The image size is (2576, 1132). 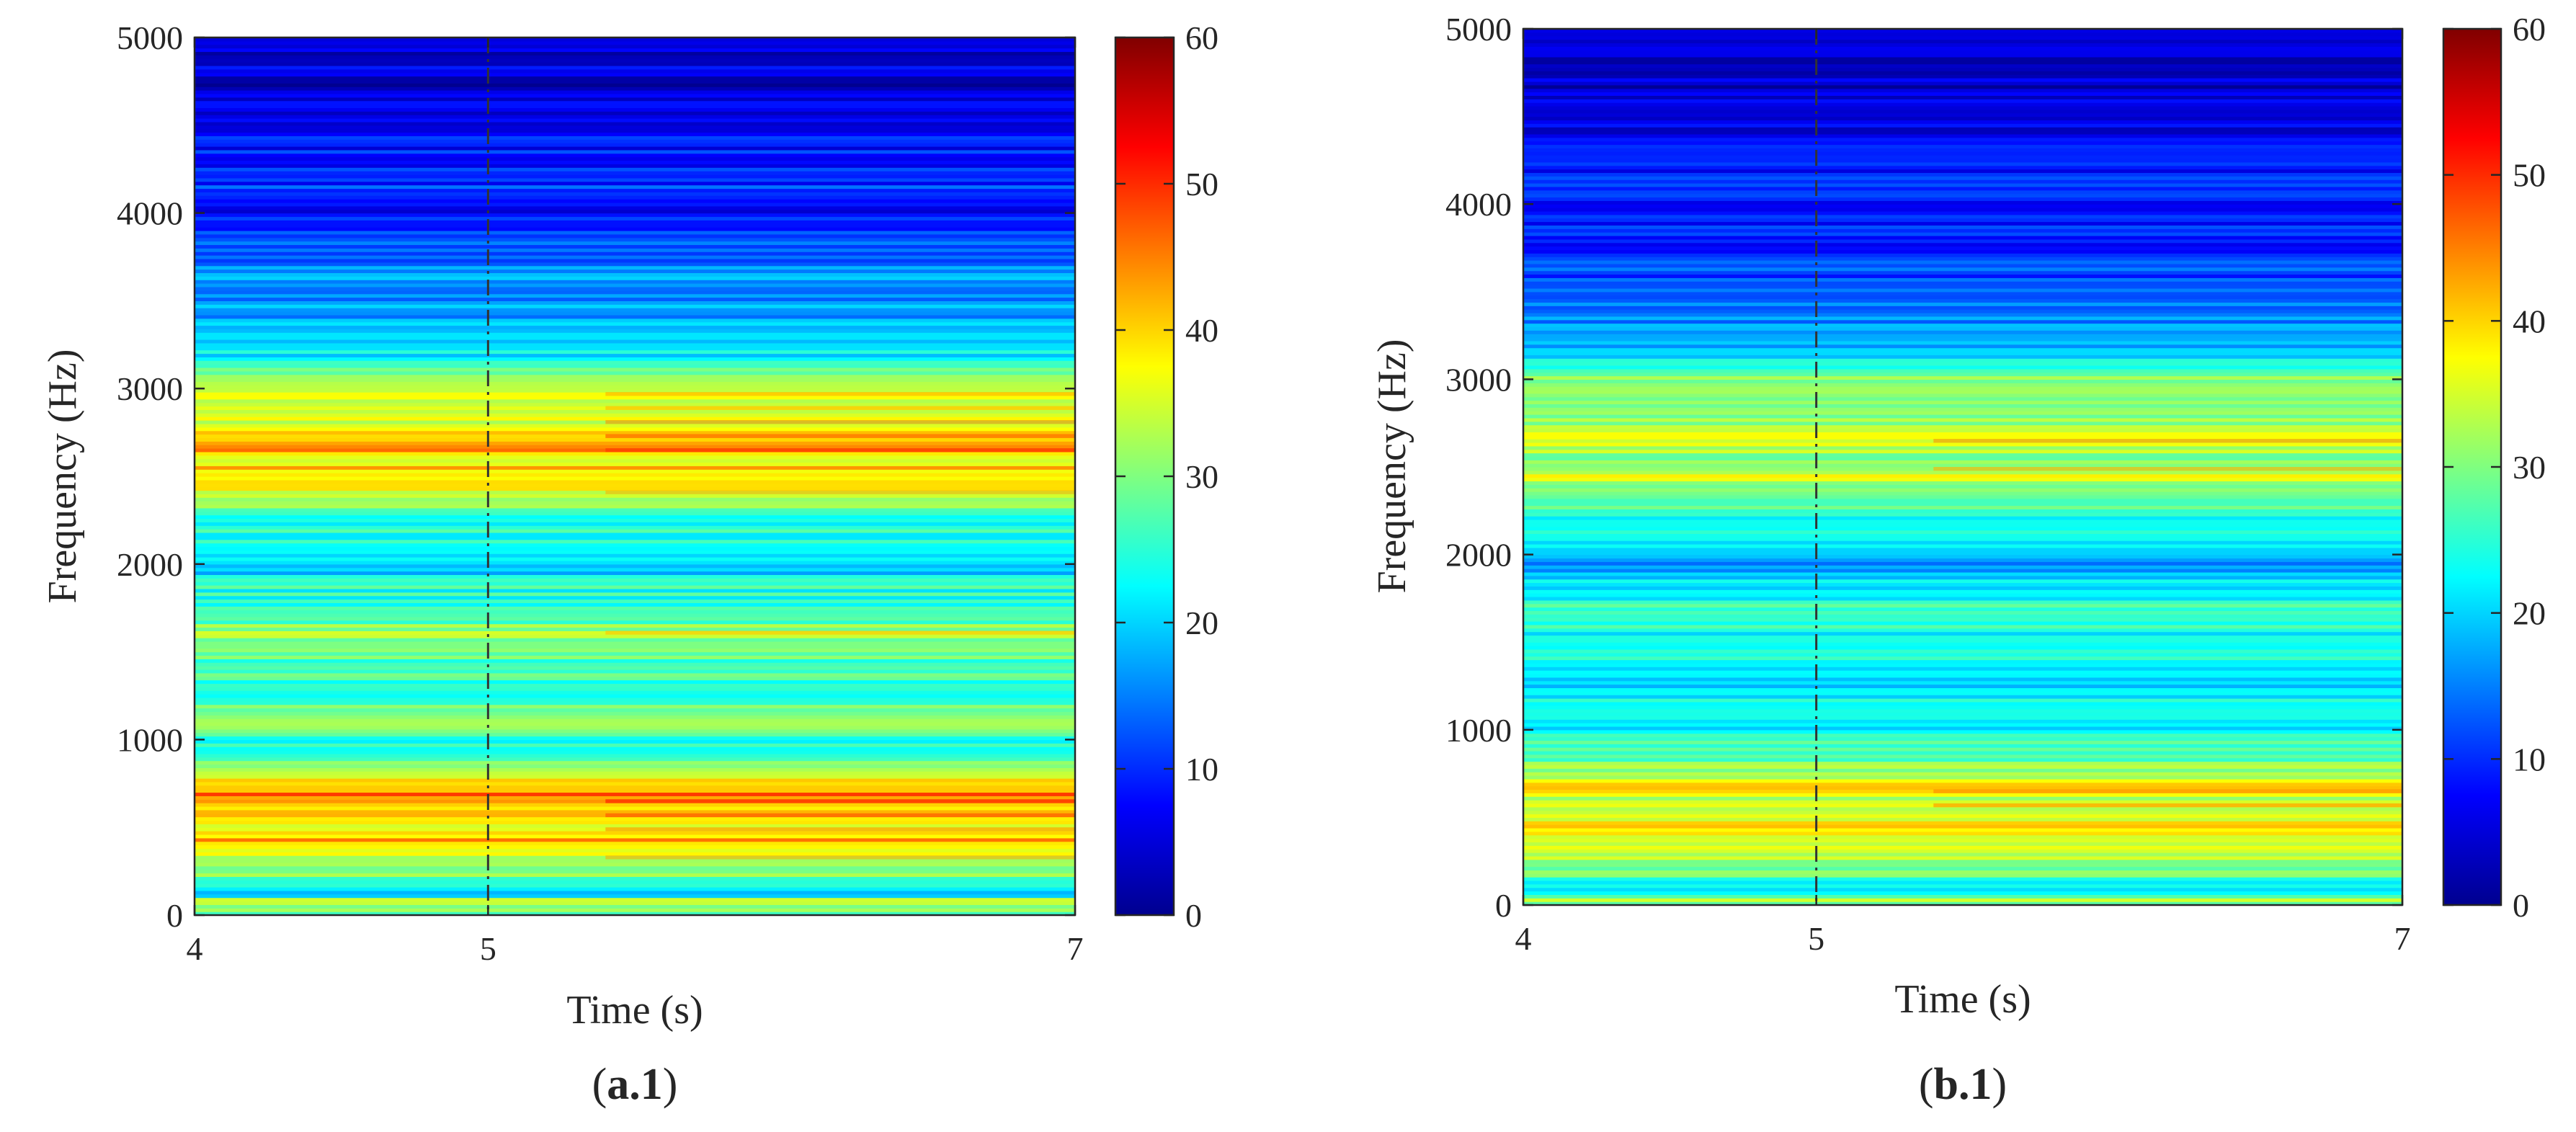 What do you see at coordinates (1166, 477) in the screenshot?
I see `colorbar-ticks: 0 10 20 30 40 50 60` at bounding box center [1166, 477].